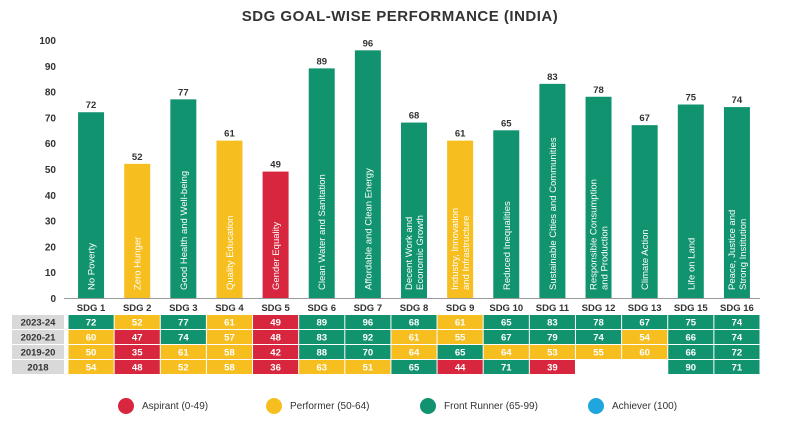 The height and width of the screenshot is (436, 800). What do you see at coordinates (414, 116) in the screenshot?
I see `bar-value-label: 68` at bounding box center [414, 116].